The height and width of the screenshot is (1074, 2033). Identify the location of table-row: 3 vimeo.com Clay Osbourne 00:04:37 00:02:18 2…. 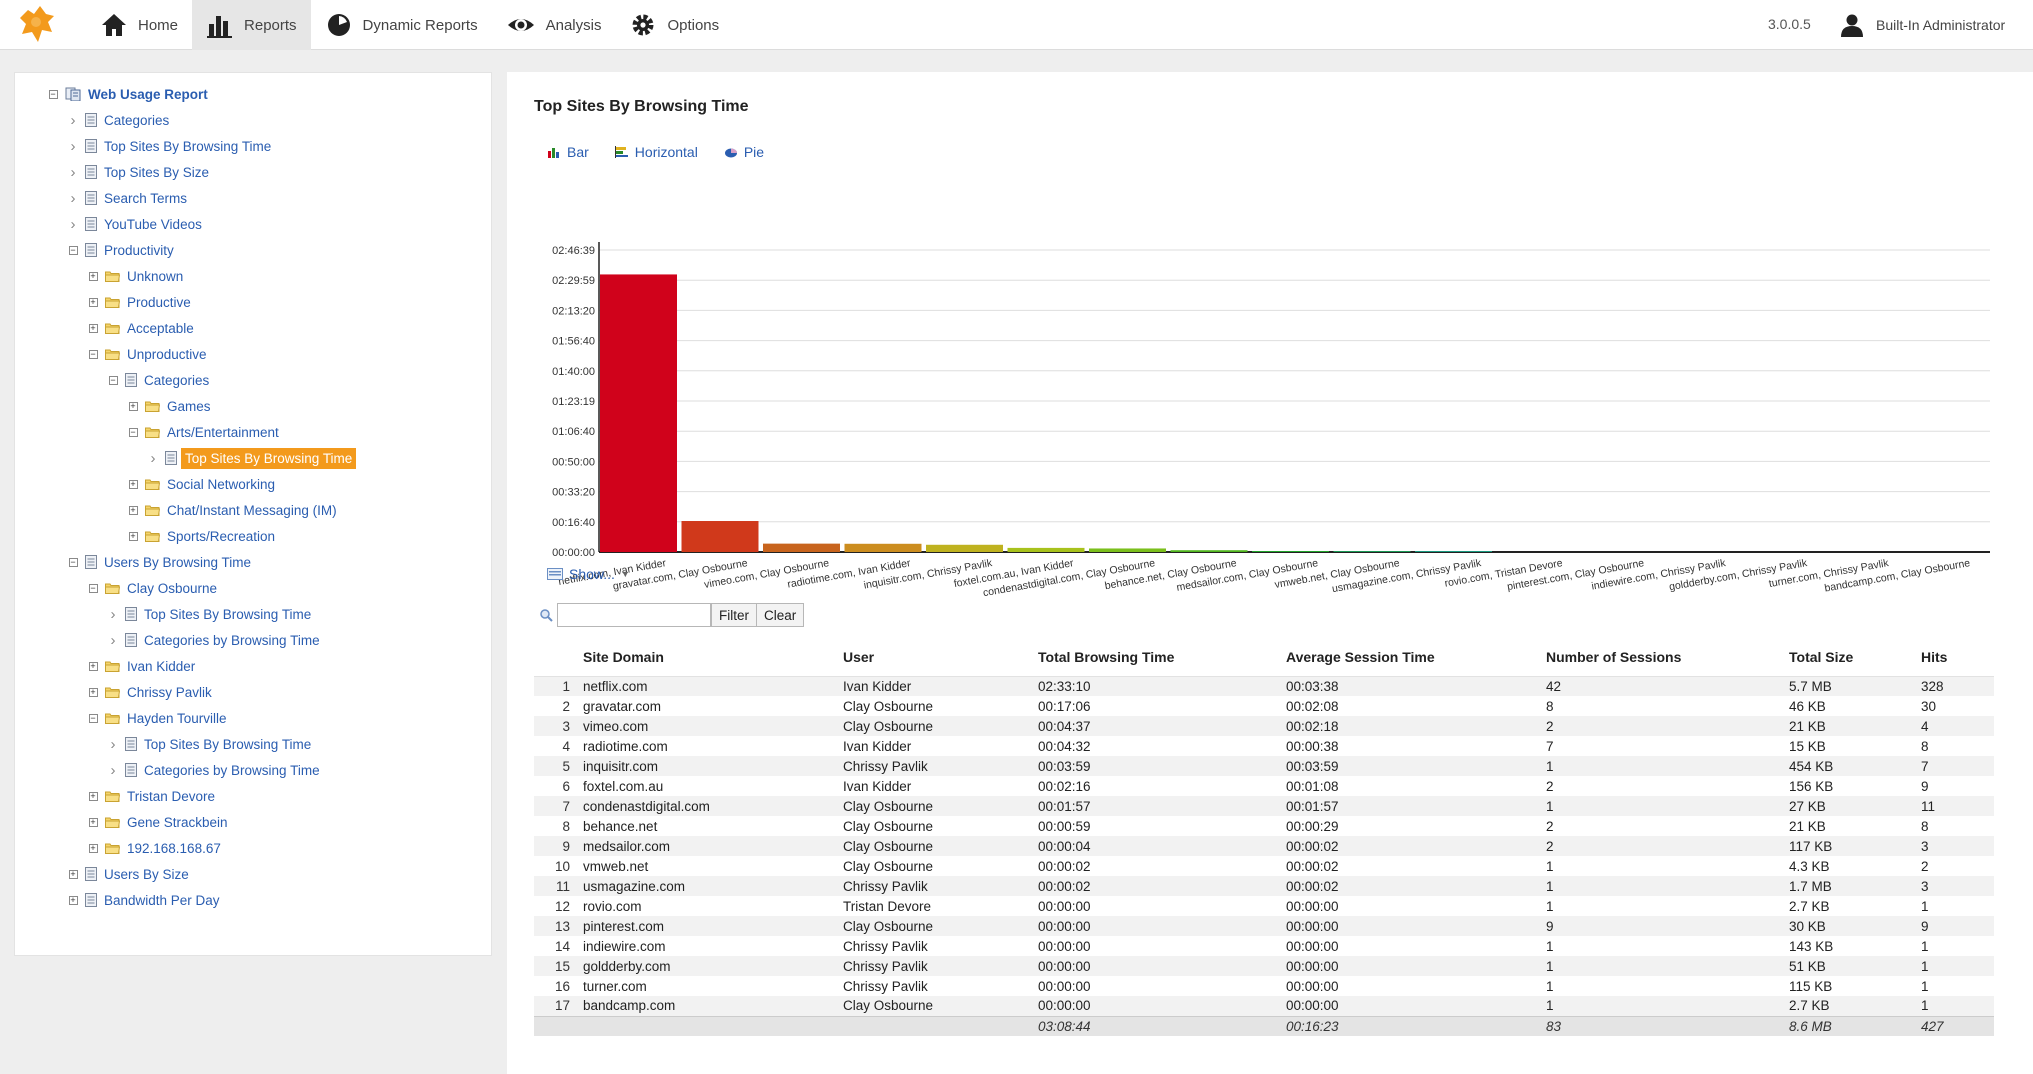
(1264, 726).